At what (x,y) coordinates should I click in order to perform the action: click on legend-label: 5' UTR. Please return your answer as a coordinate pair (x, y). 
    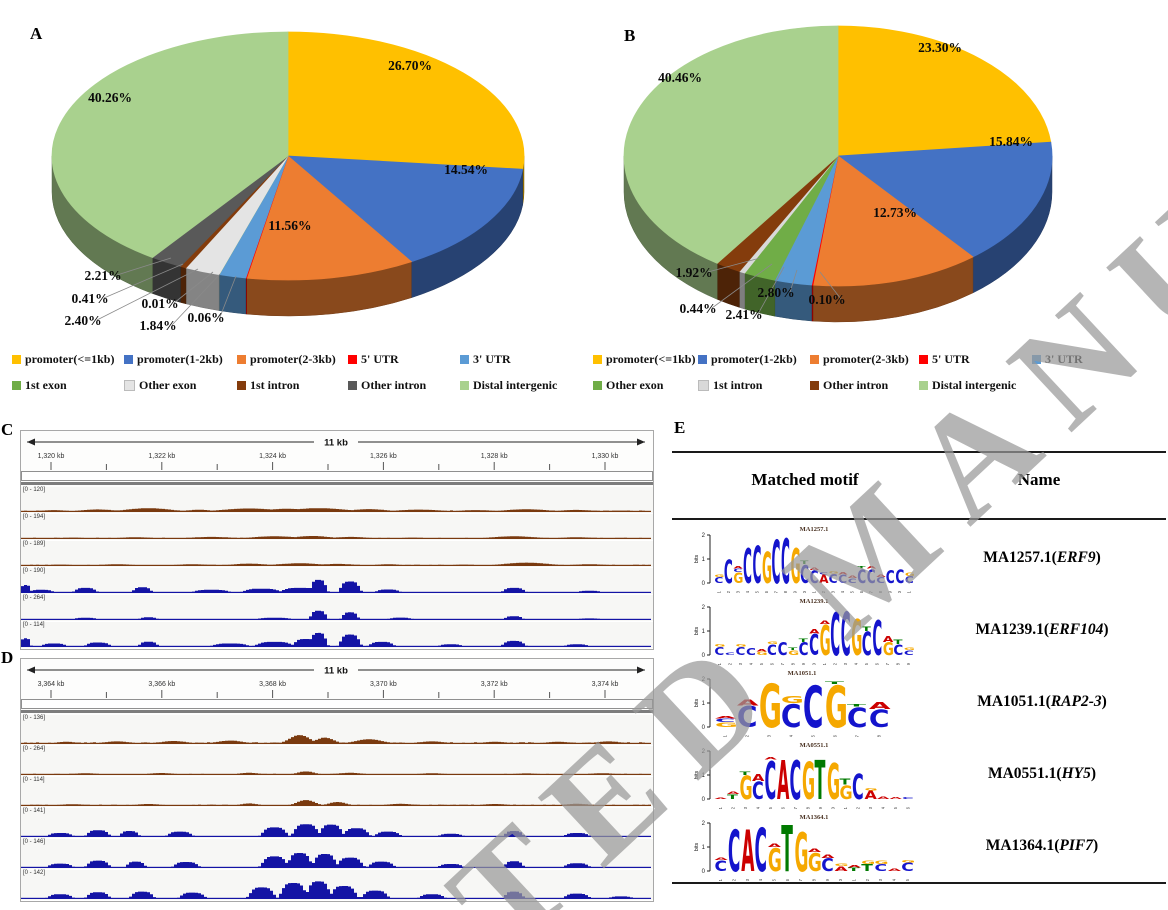
    Looking at the image, I should click on (951, 358).